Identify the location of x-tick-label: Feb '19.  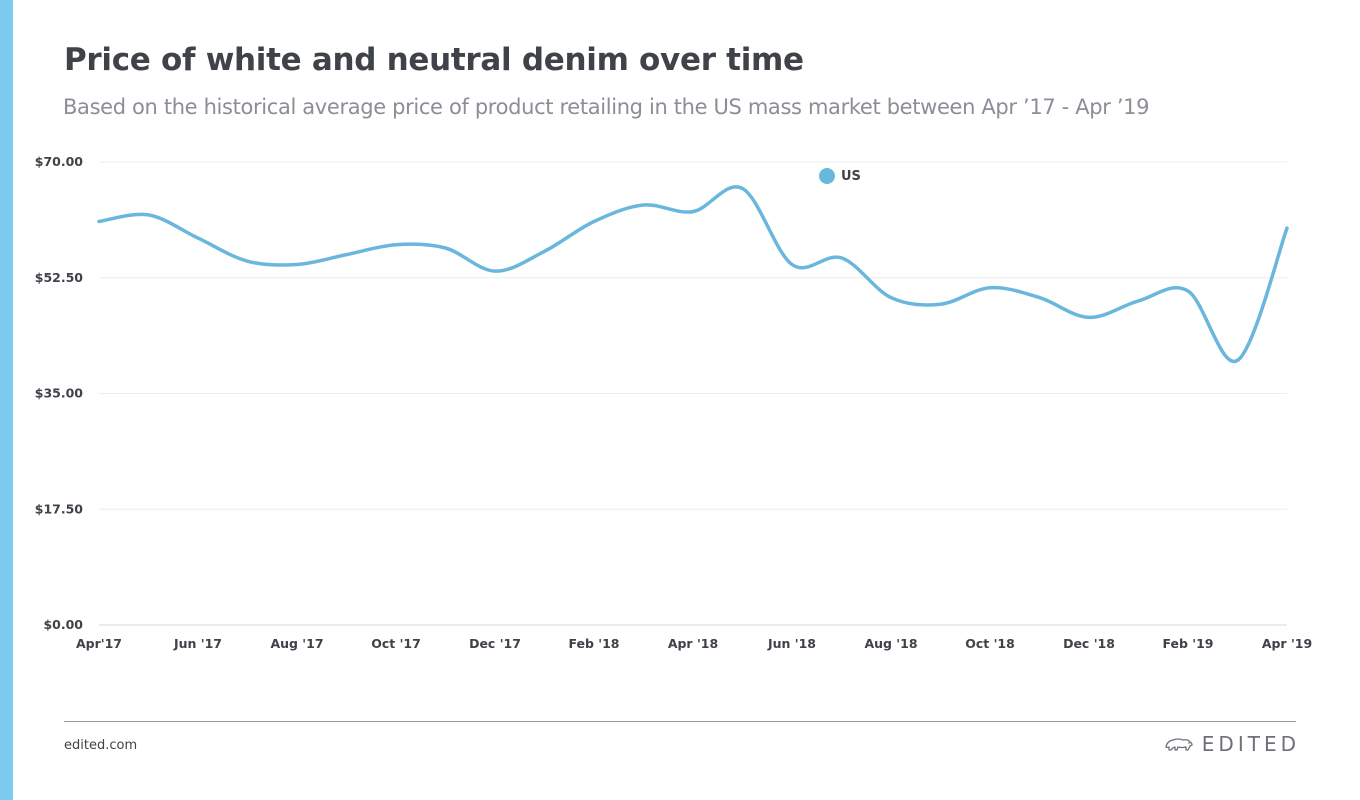
(1187, 643).